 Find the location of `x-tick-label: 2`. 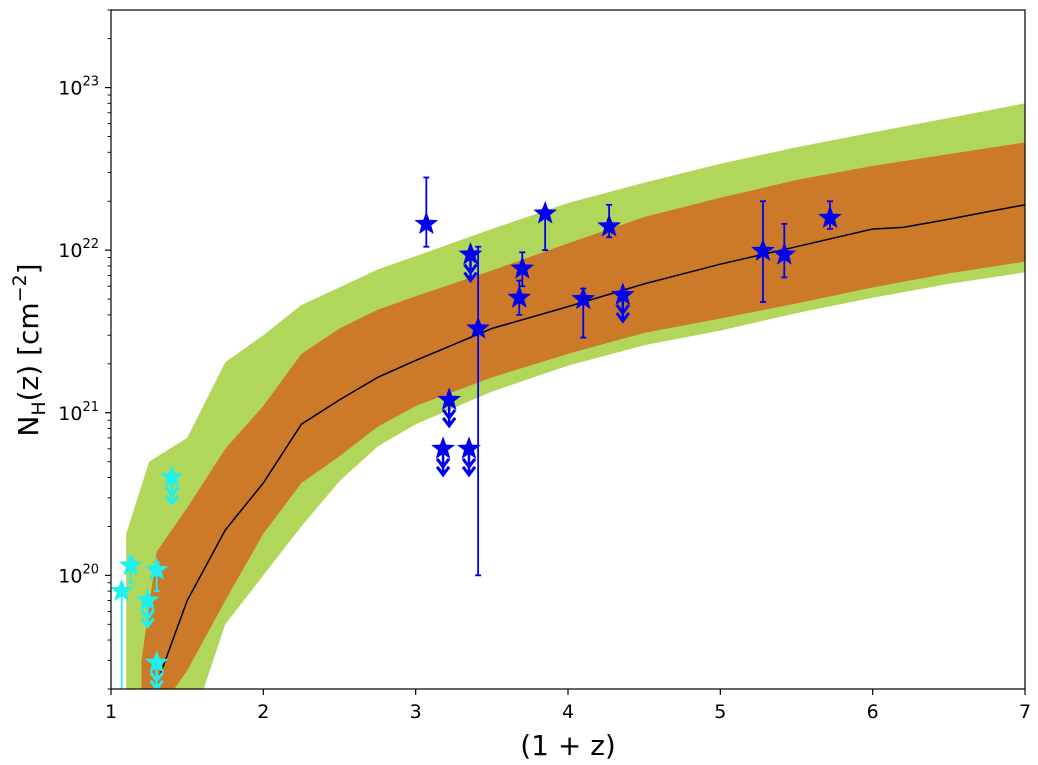

x-tick-label: 2 is located at coordinates (263, 712).